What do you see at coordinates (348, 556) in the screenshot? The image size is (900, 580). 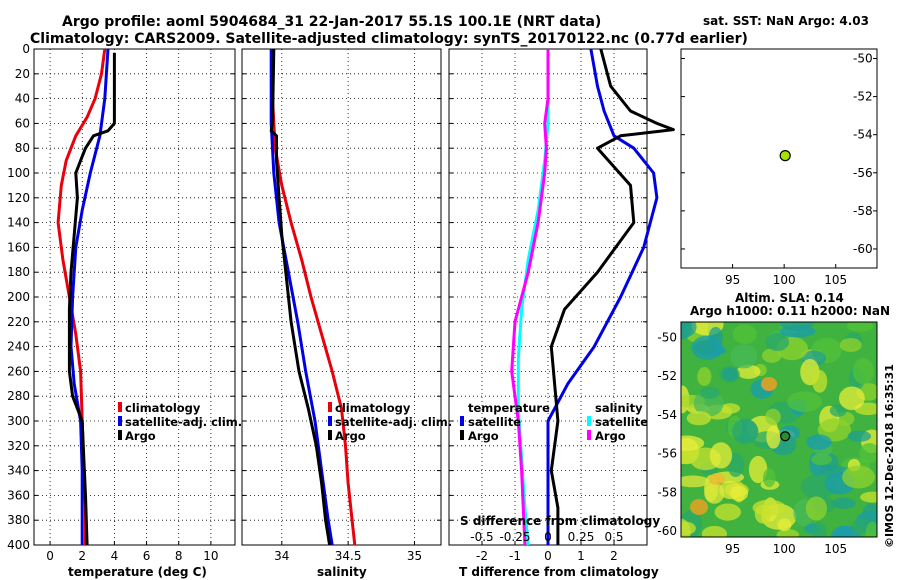 I see `x-tick-label: 34.5` at bounding box center [348, 556].